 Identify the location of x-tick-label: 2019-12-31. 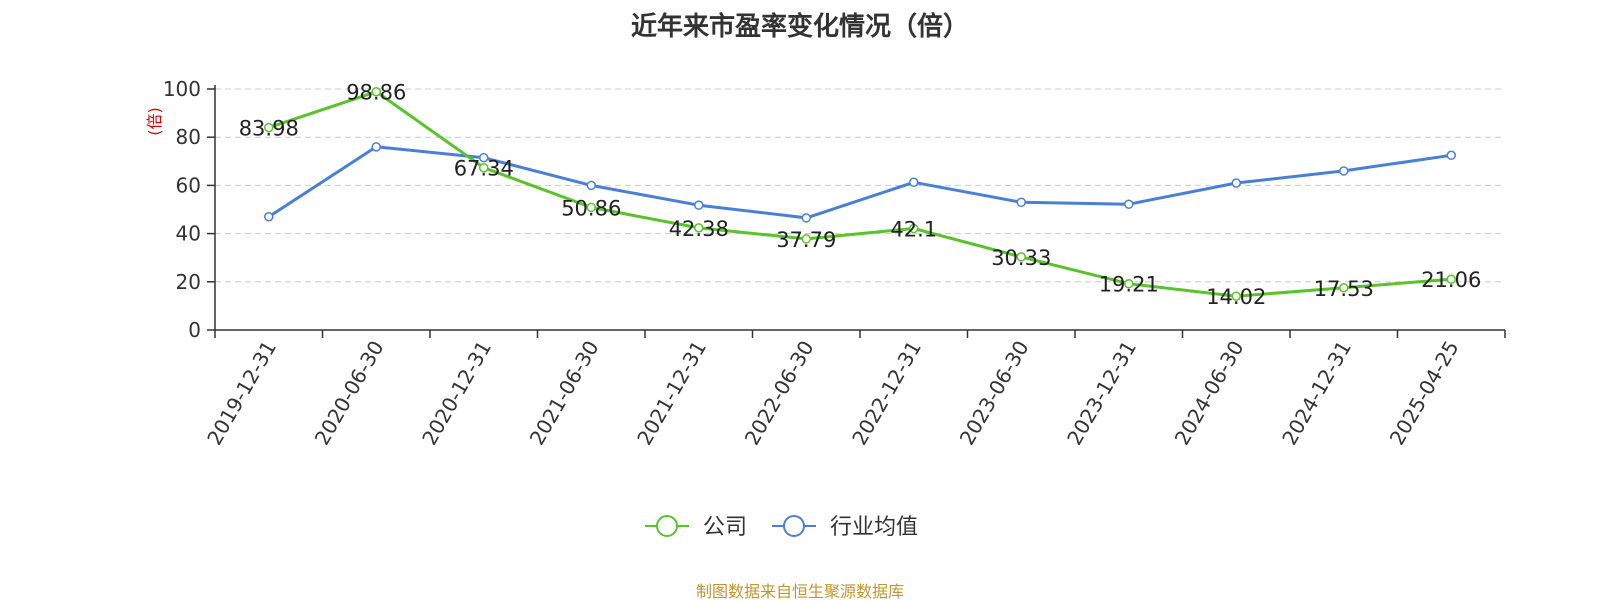
(241, 393).